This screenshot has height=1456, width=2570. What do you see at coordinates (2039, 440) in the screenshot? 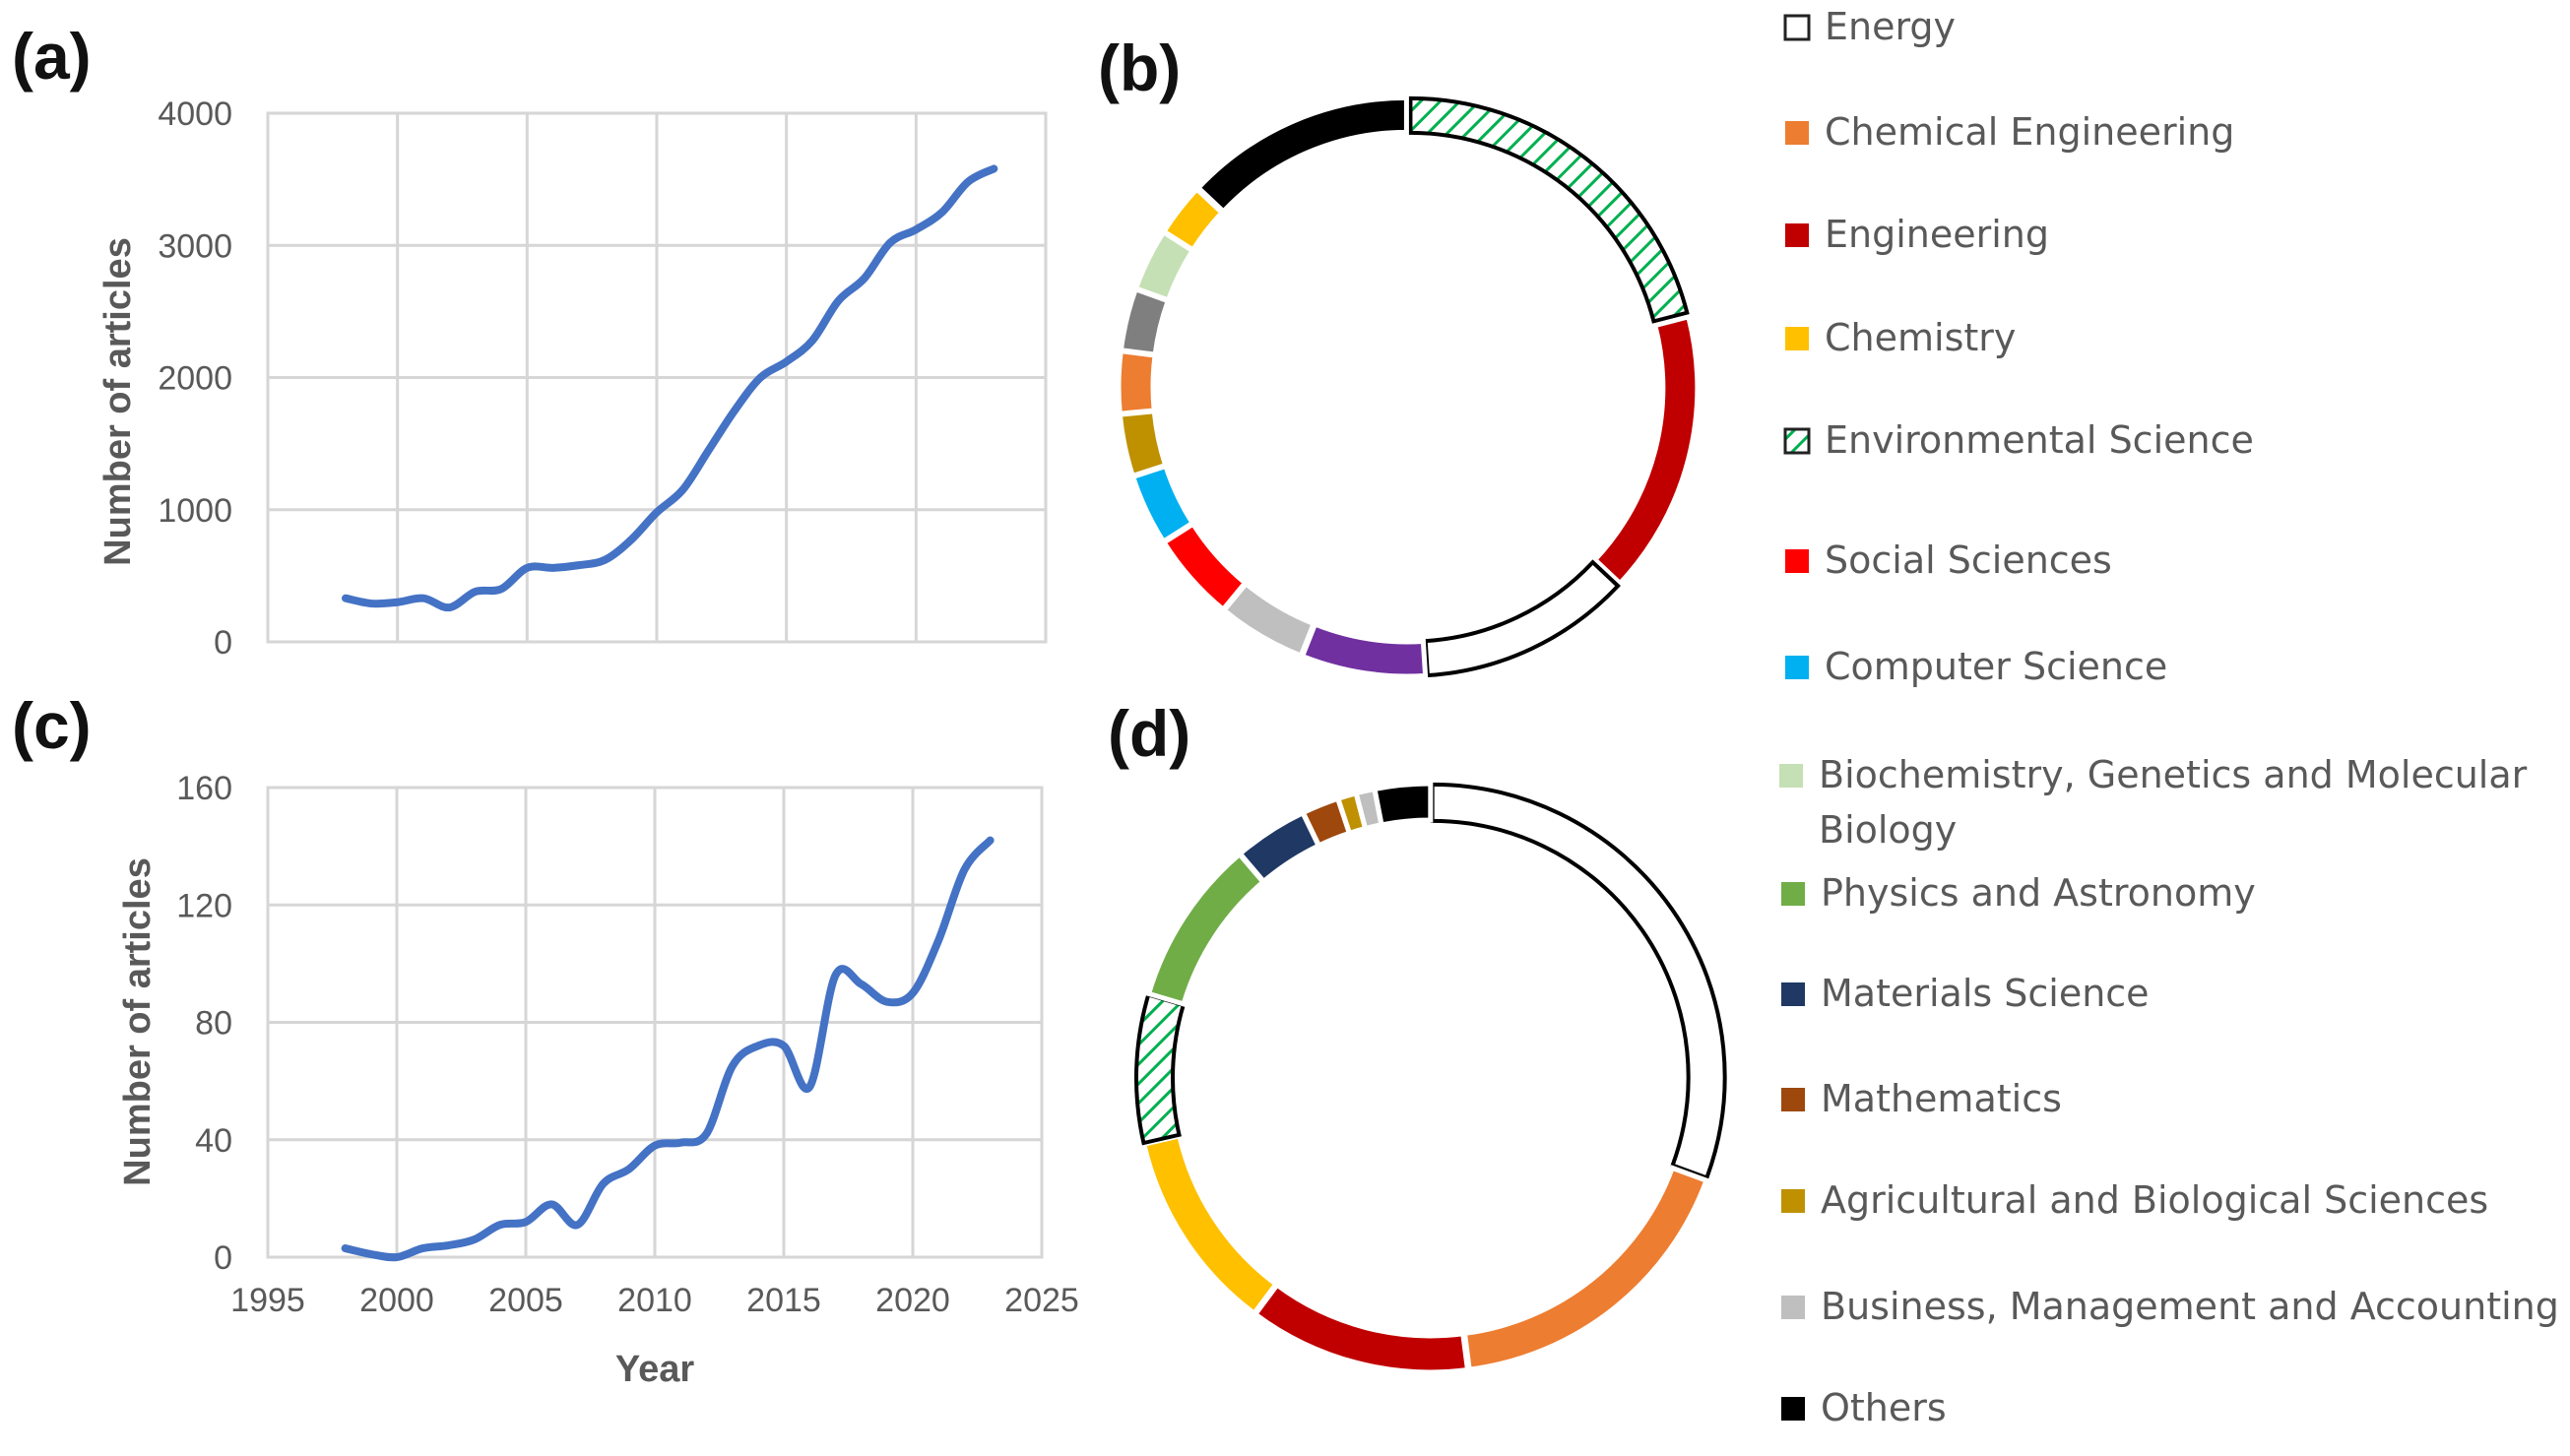
I see `legend-label: Environmental Science` at bounding box center [2039, 440].